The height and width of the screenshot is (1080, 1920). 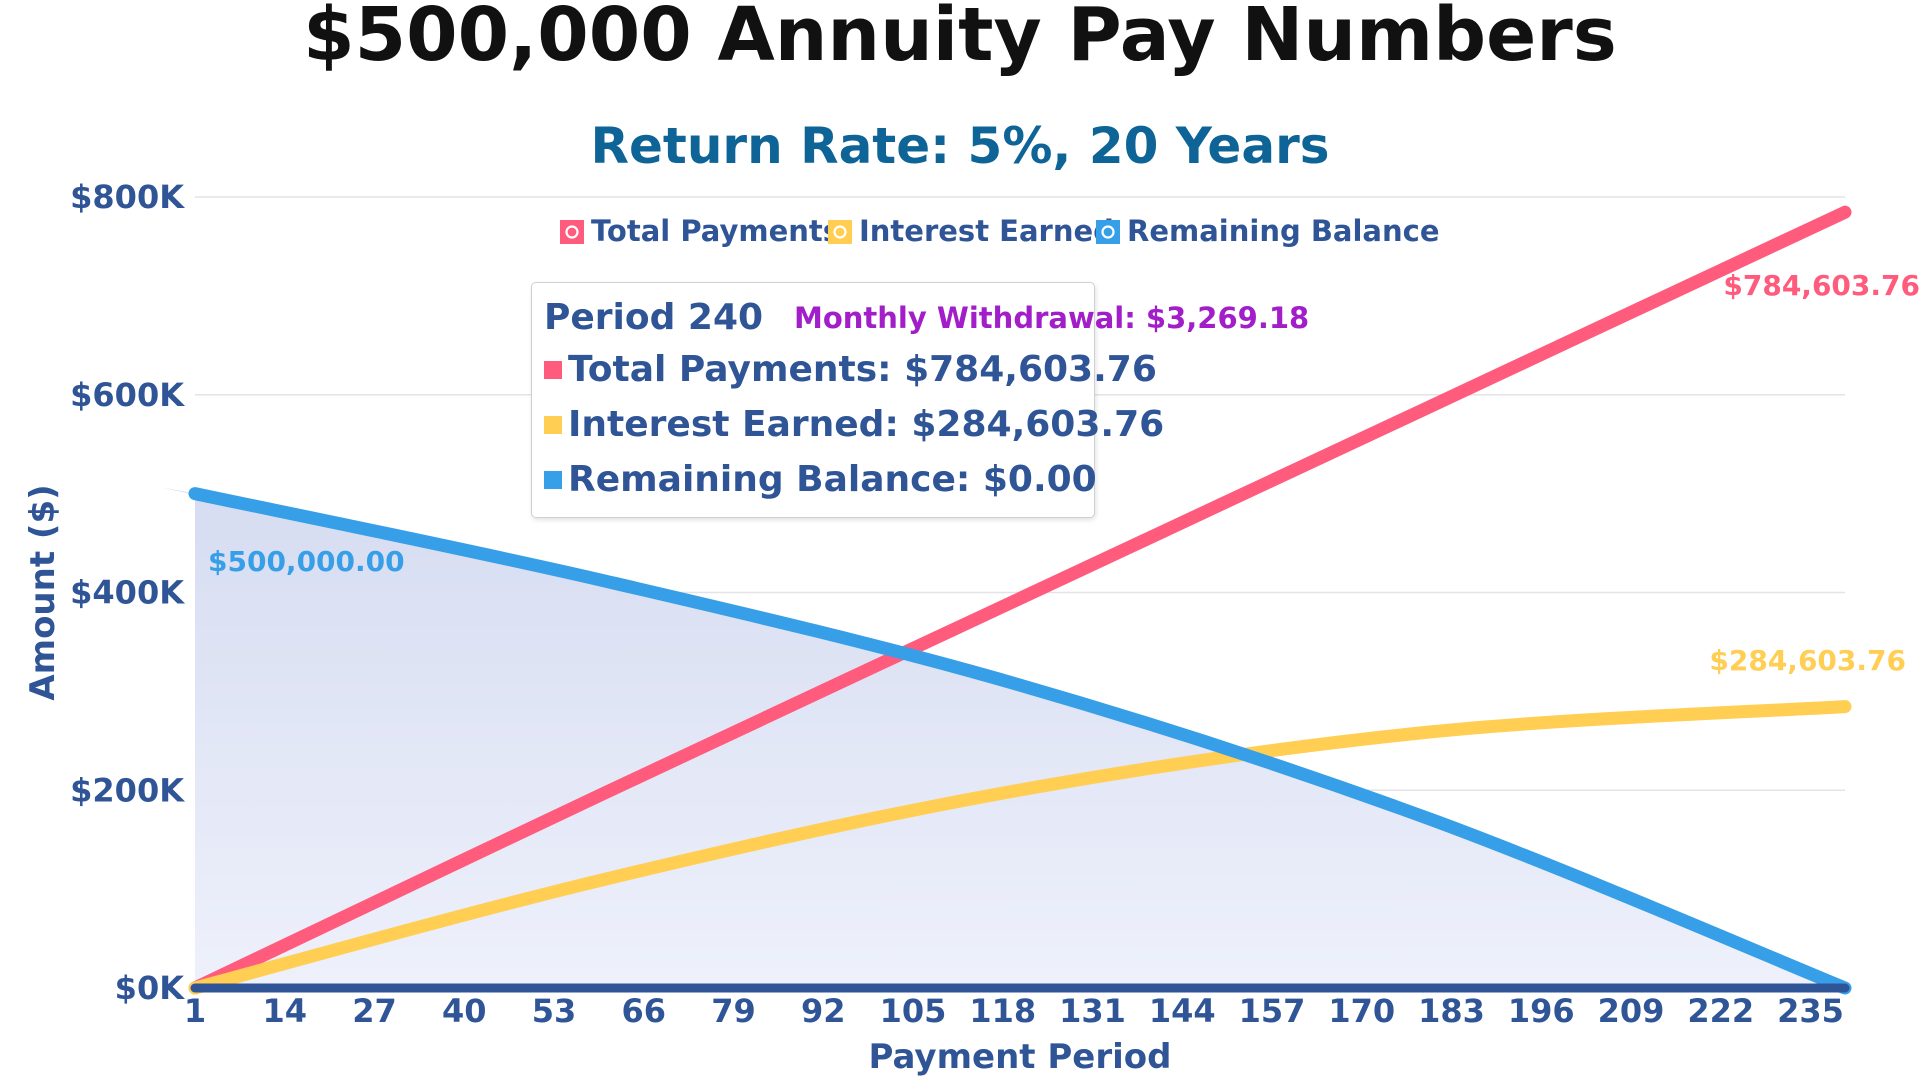 I want to click on chart-subtitle: Return Rate: 5%, 20 Years, so click(x=960, y=146).